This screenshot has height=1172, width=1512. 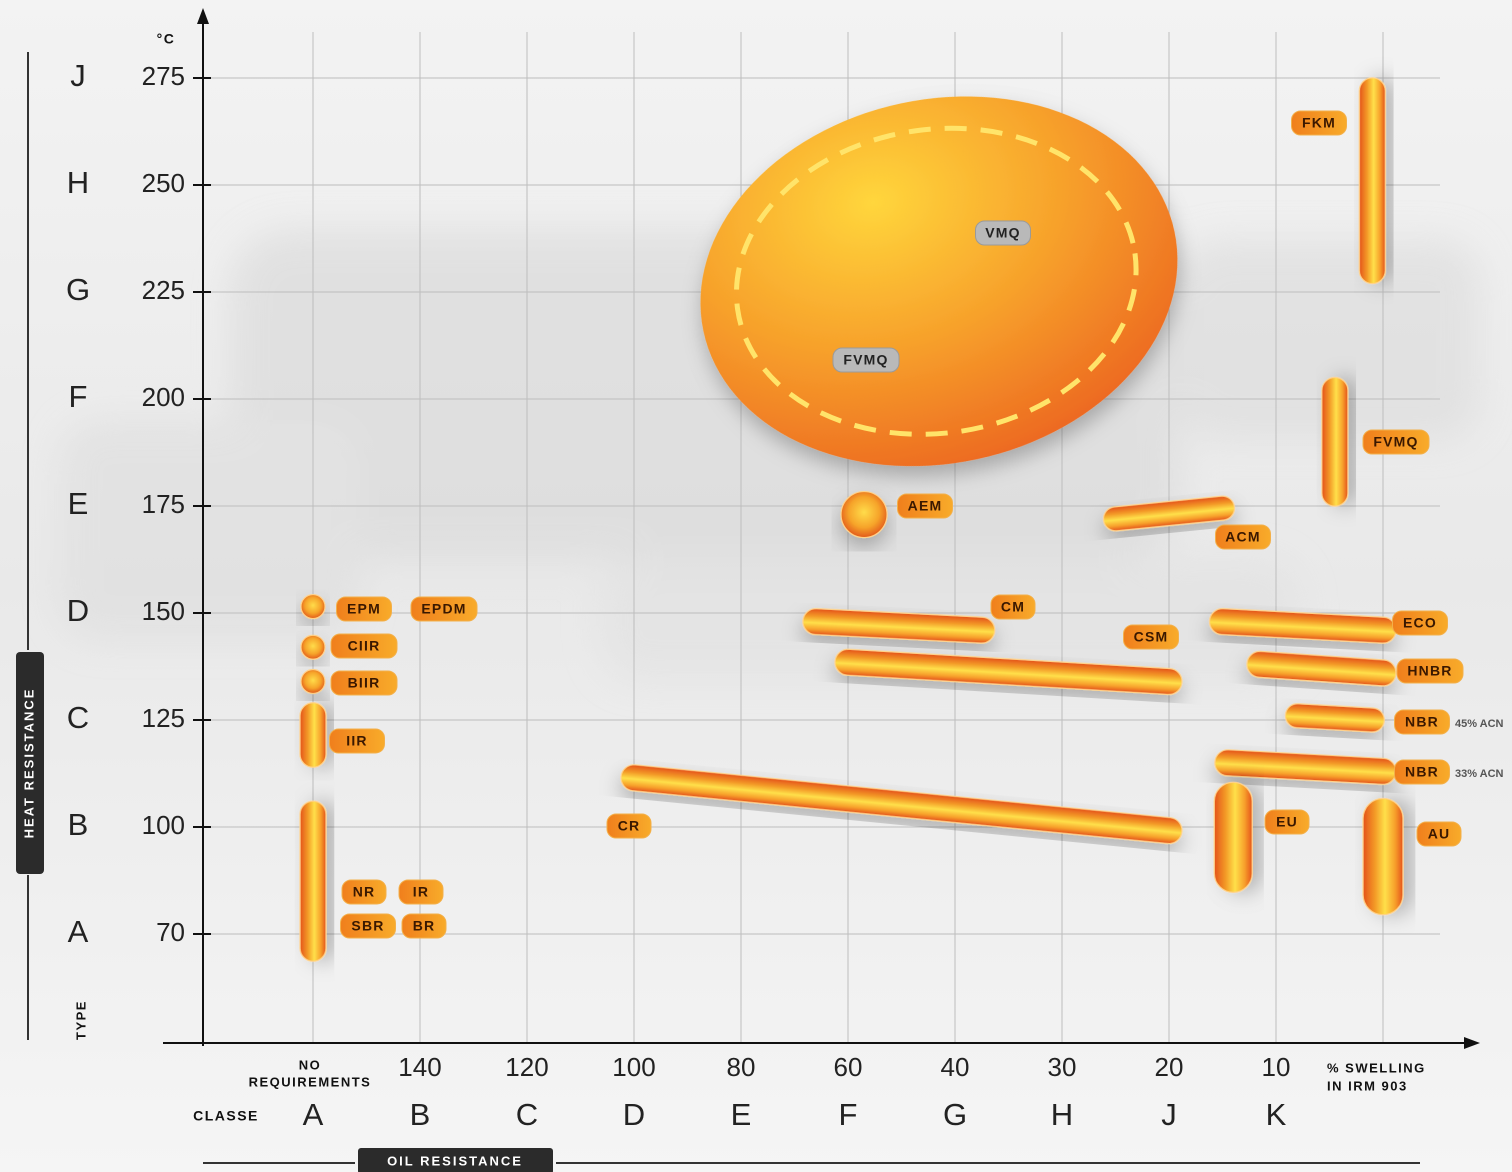 I want to click on y-class-label: G, so click(x=78, y=289).